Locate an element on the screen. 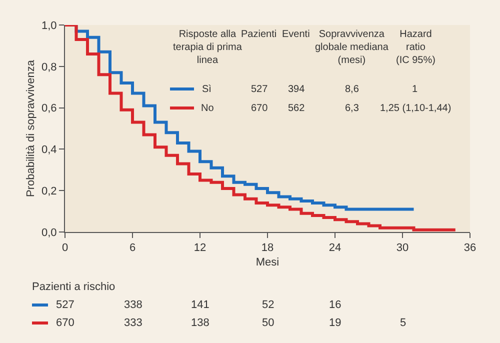 Image resolution: width=500 pixels, height=343 pixels. x-tick-label: 6 is located at coordinates (132, 248).